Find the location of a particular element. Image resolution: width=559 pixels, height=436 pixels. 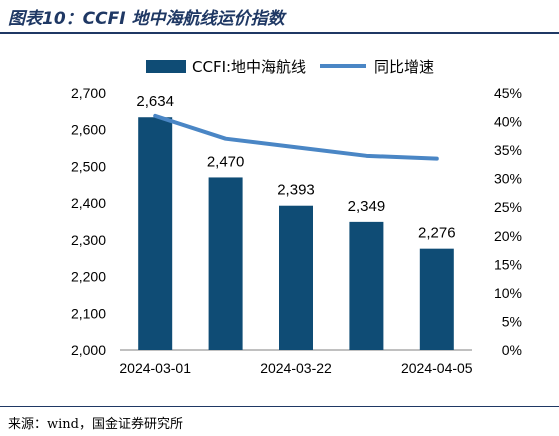

bar-data-label: 2,276 is located at coordinates (437, 233).